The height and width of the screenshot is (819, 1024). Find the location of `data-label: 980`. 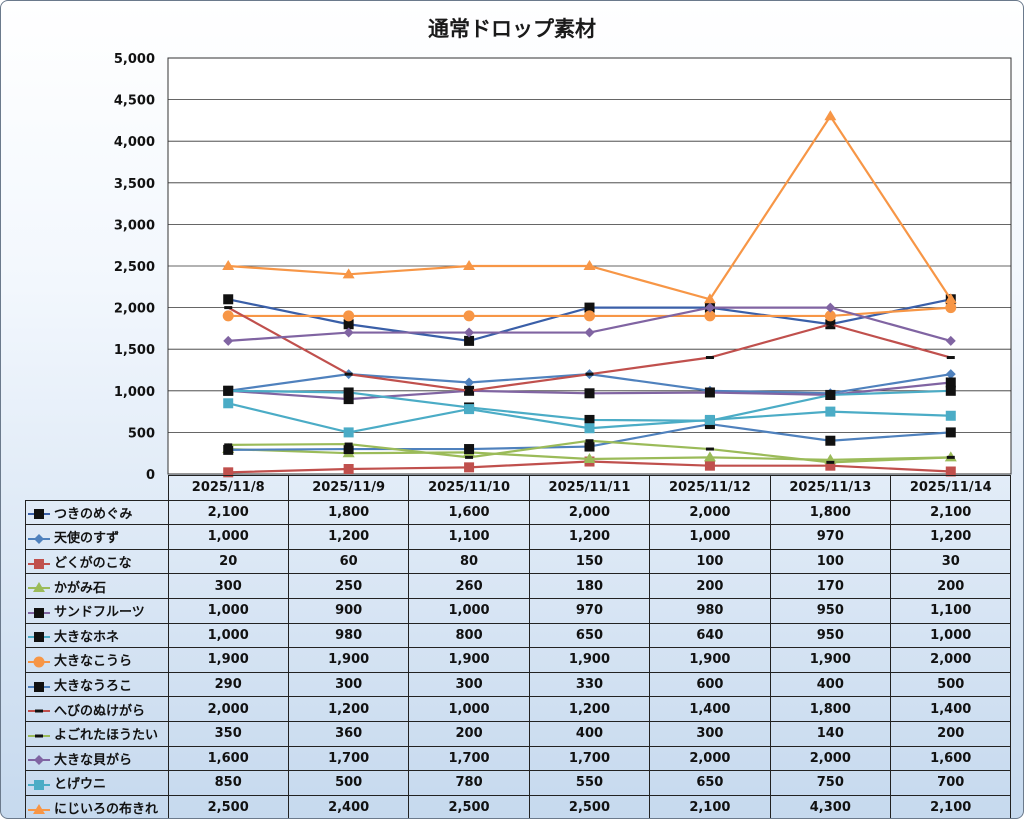

data-label: 980 is located at coordinates (348, 635).